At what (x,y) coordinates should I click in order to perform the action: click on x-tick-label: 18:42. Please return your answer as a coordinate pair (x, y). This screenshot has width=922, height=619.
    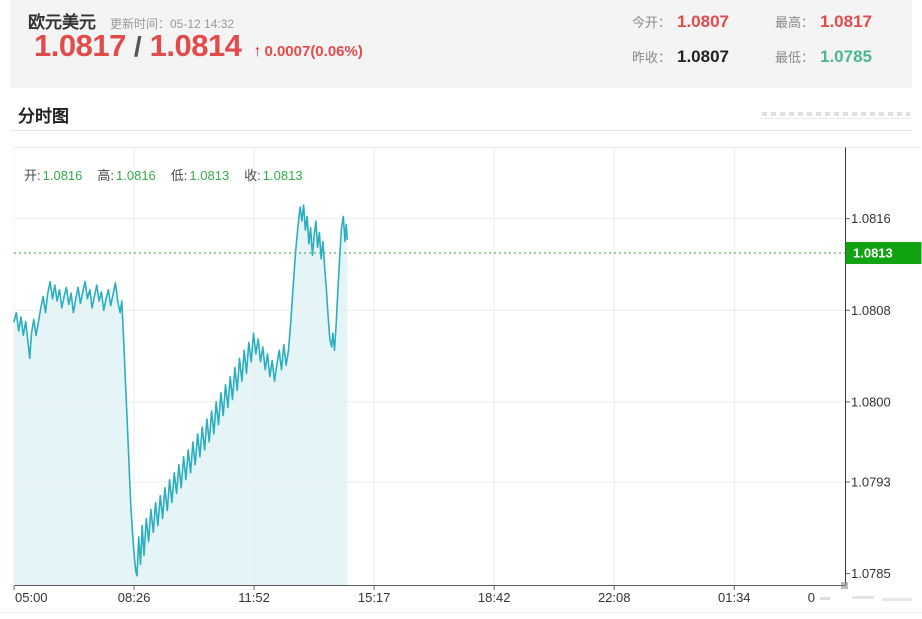
    Looking at the image, I should click on (494, 597).